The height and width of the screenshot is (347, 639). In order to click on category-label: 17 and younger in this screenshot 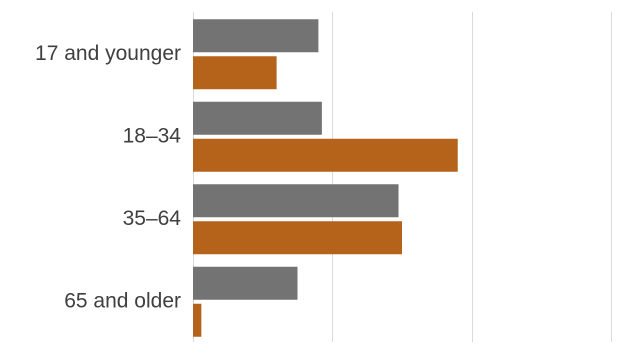, I will do `click(108, 53)`.